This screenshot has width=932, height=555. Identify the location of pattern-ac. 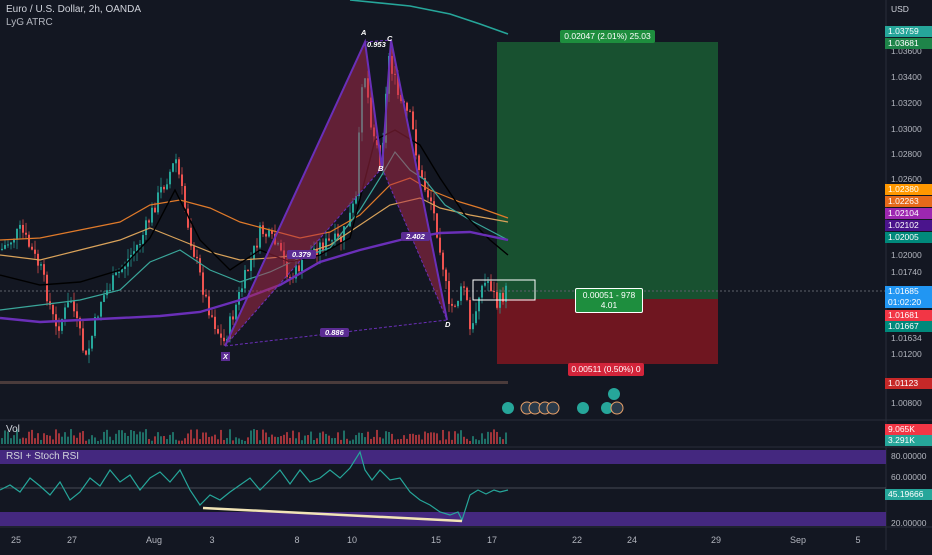
(378, 41).